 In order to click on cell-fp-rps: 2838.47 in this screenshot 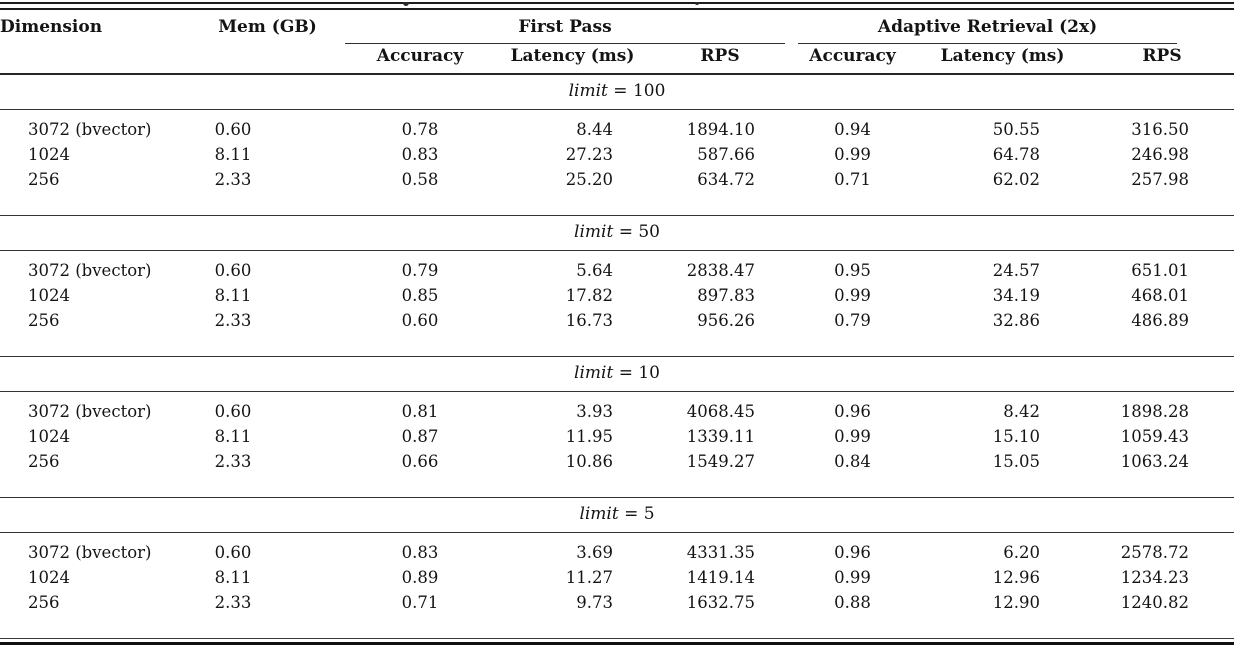, I will do `click(721, 270)`.